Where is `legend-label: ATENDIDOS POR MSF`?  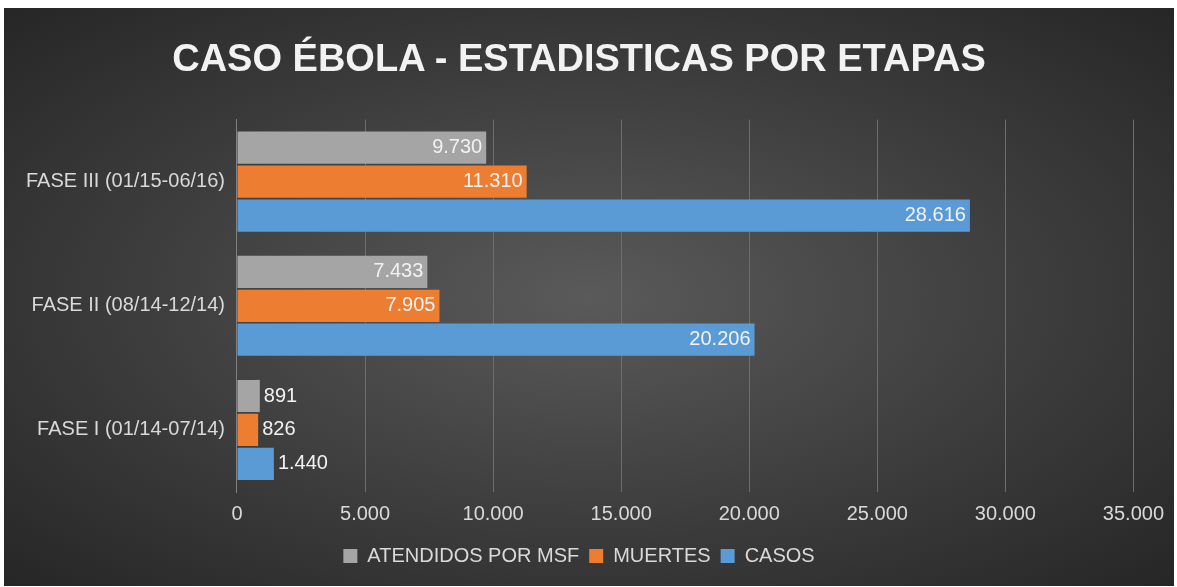 legend-label: ATENDIDOS POR MSF is located at coordinates (473, 554).